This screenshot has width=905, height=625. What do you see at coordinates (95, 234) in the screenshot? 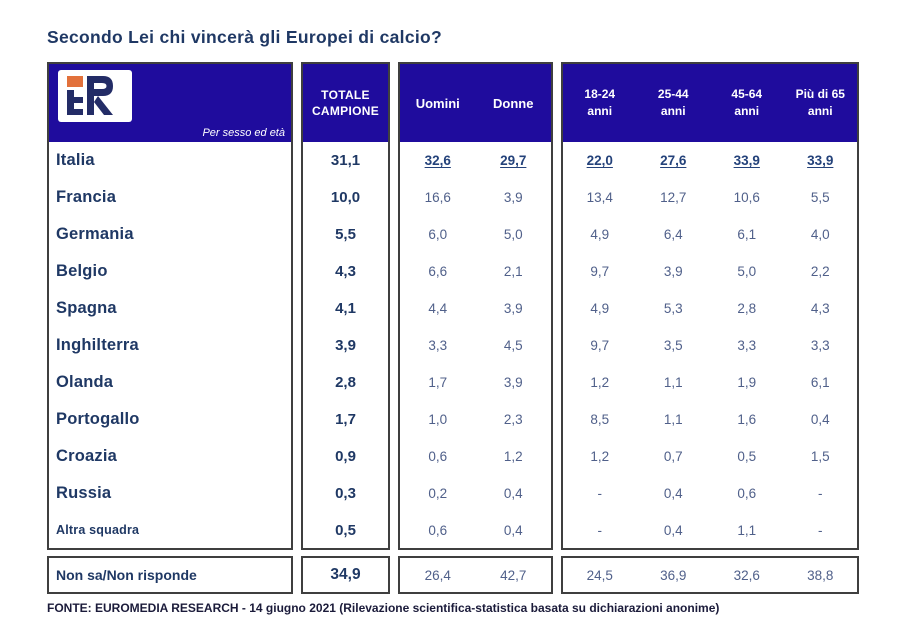
I see `team-label-germania: Germania` at bounding box center [95, 234].